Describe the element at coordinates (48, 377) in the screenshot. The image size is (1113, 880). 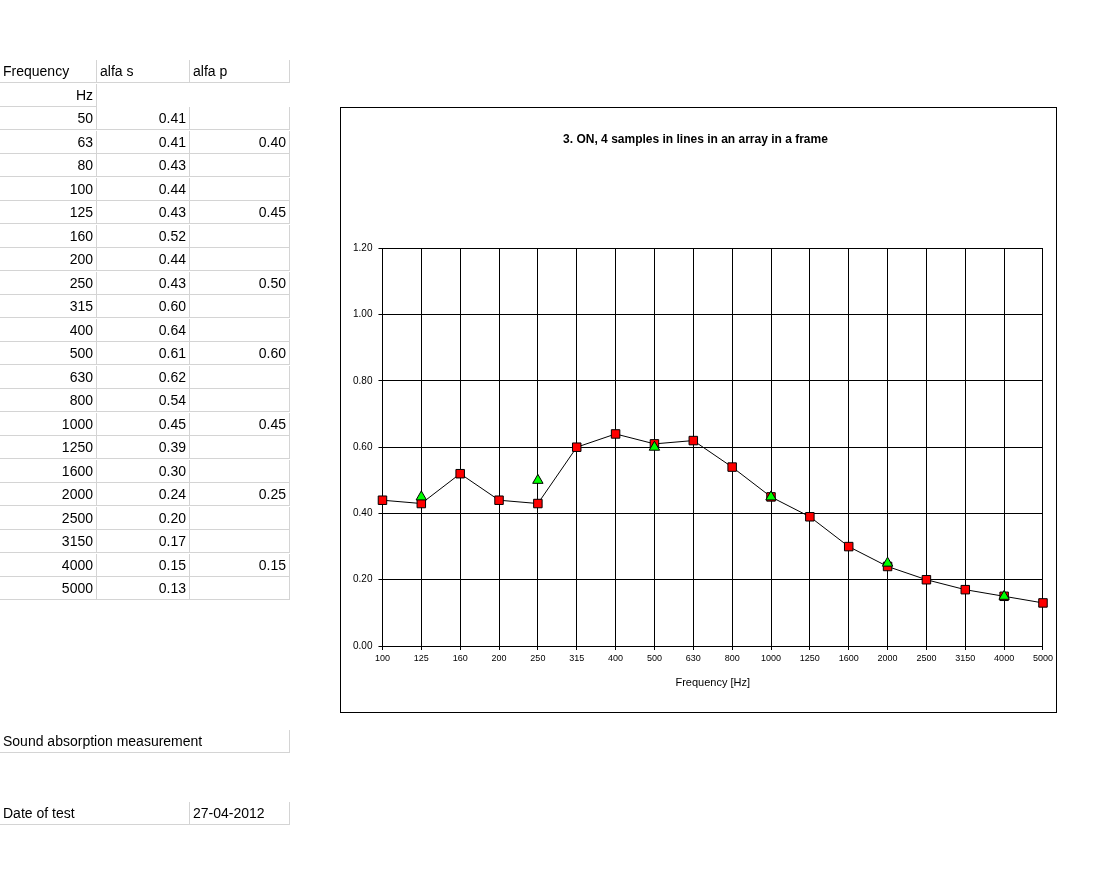
I see `category-label: 630` at that location.